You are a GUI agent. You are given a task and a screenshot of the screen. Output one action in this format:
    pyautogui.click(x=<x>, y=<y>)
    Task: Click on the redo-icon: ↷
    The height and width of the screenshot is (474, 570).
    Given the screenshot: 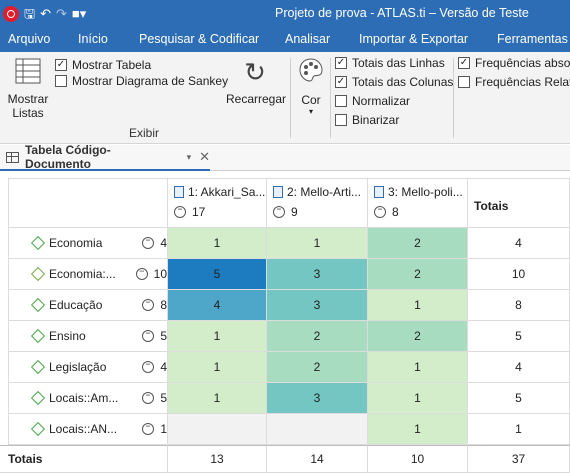 What is the action you would take?
    pyautogui.click(x=61, y=13)
    